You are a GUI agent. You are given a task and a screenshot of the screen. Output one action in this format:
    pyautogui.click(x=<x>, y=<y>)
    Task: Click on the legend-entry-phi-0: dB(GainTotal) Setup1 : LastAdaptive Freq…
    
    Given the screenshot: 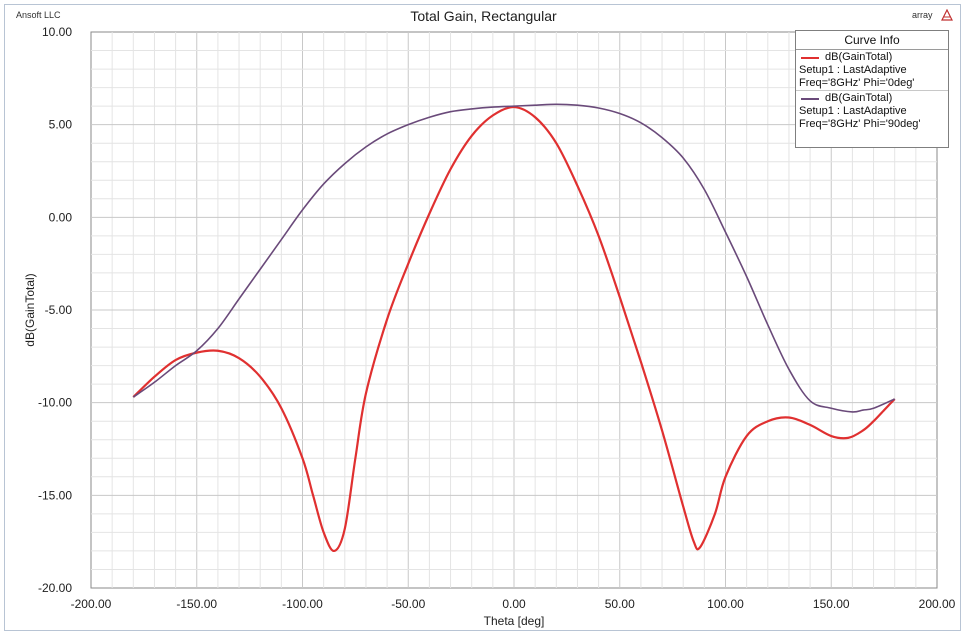 What is the action you would take?
    pyautogui.click(x=872, y=70)
    